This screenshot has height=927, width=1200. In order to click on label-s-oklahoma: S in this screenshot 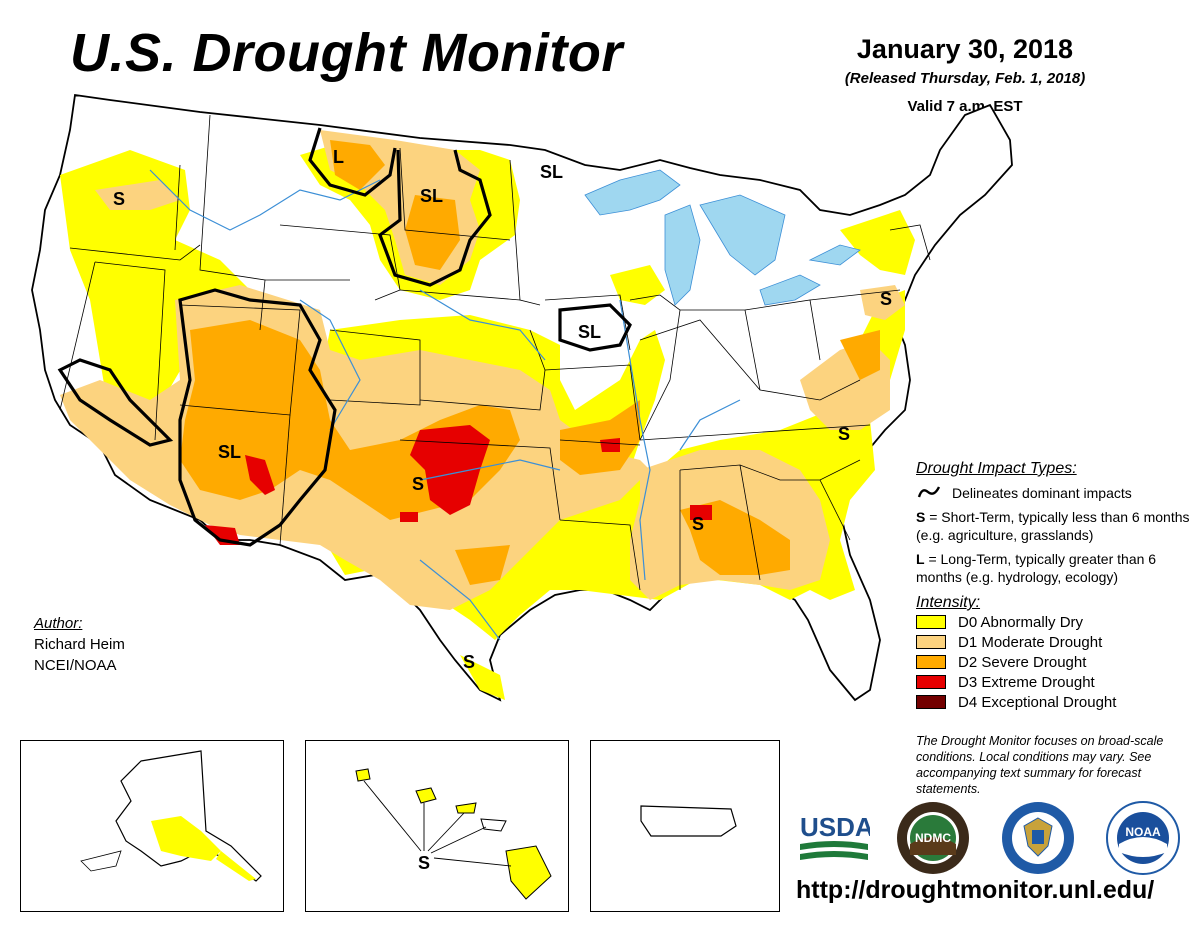, I will do `click(418, 484)`.